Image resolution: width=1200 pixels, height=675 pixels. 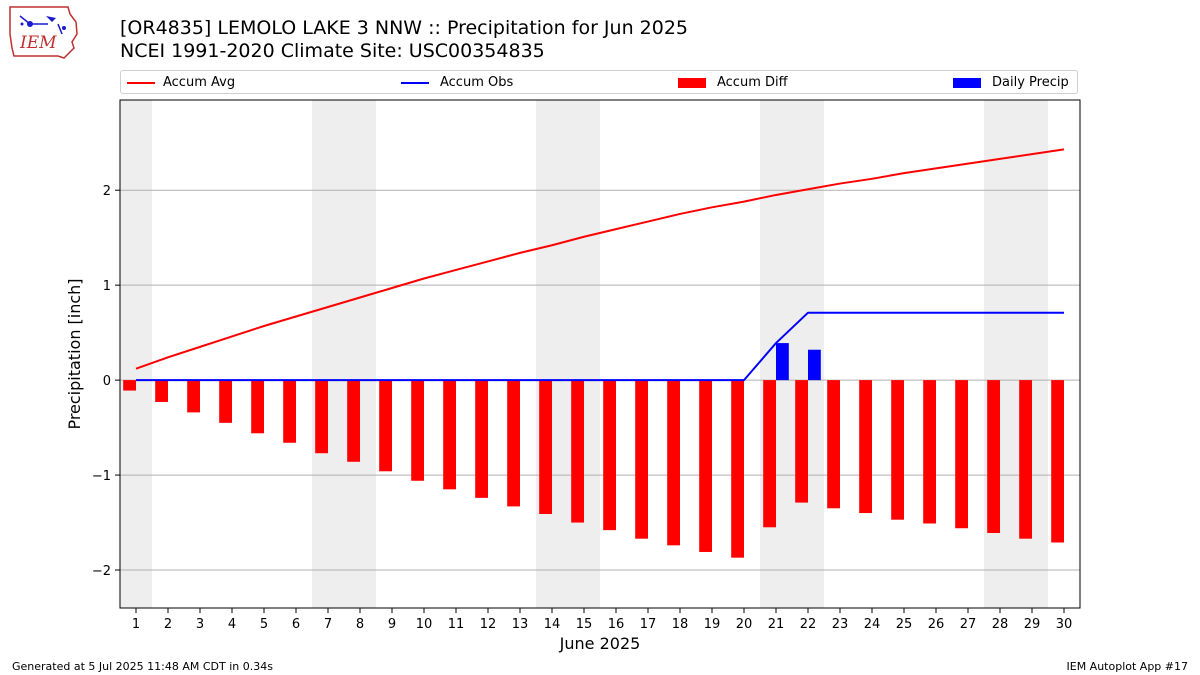 I want to click on x-tick-label: 27, so click(x=968, y=624).